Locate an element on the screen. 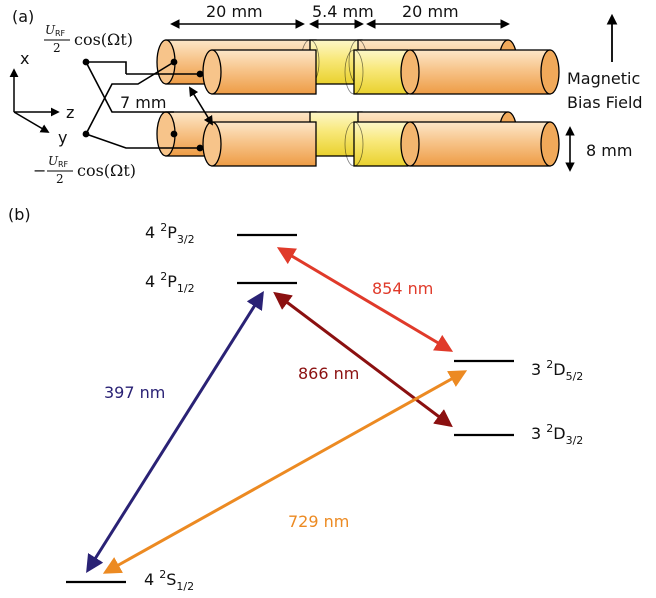 The width and height of the screenshot is (656, 598). transition-label-729: 729 nm is located at coordinates (318, 521).